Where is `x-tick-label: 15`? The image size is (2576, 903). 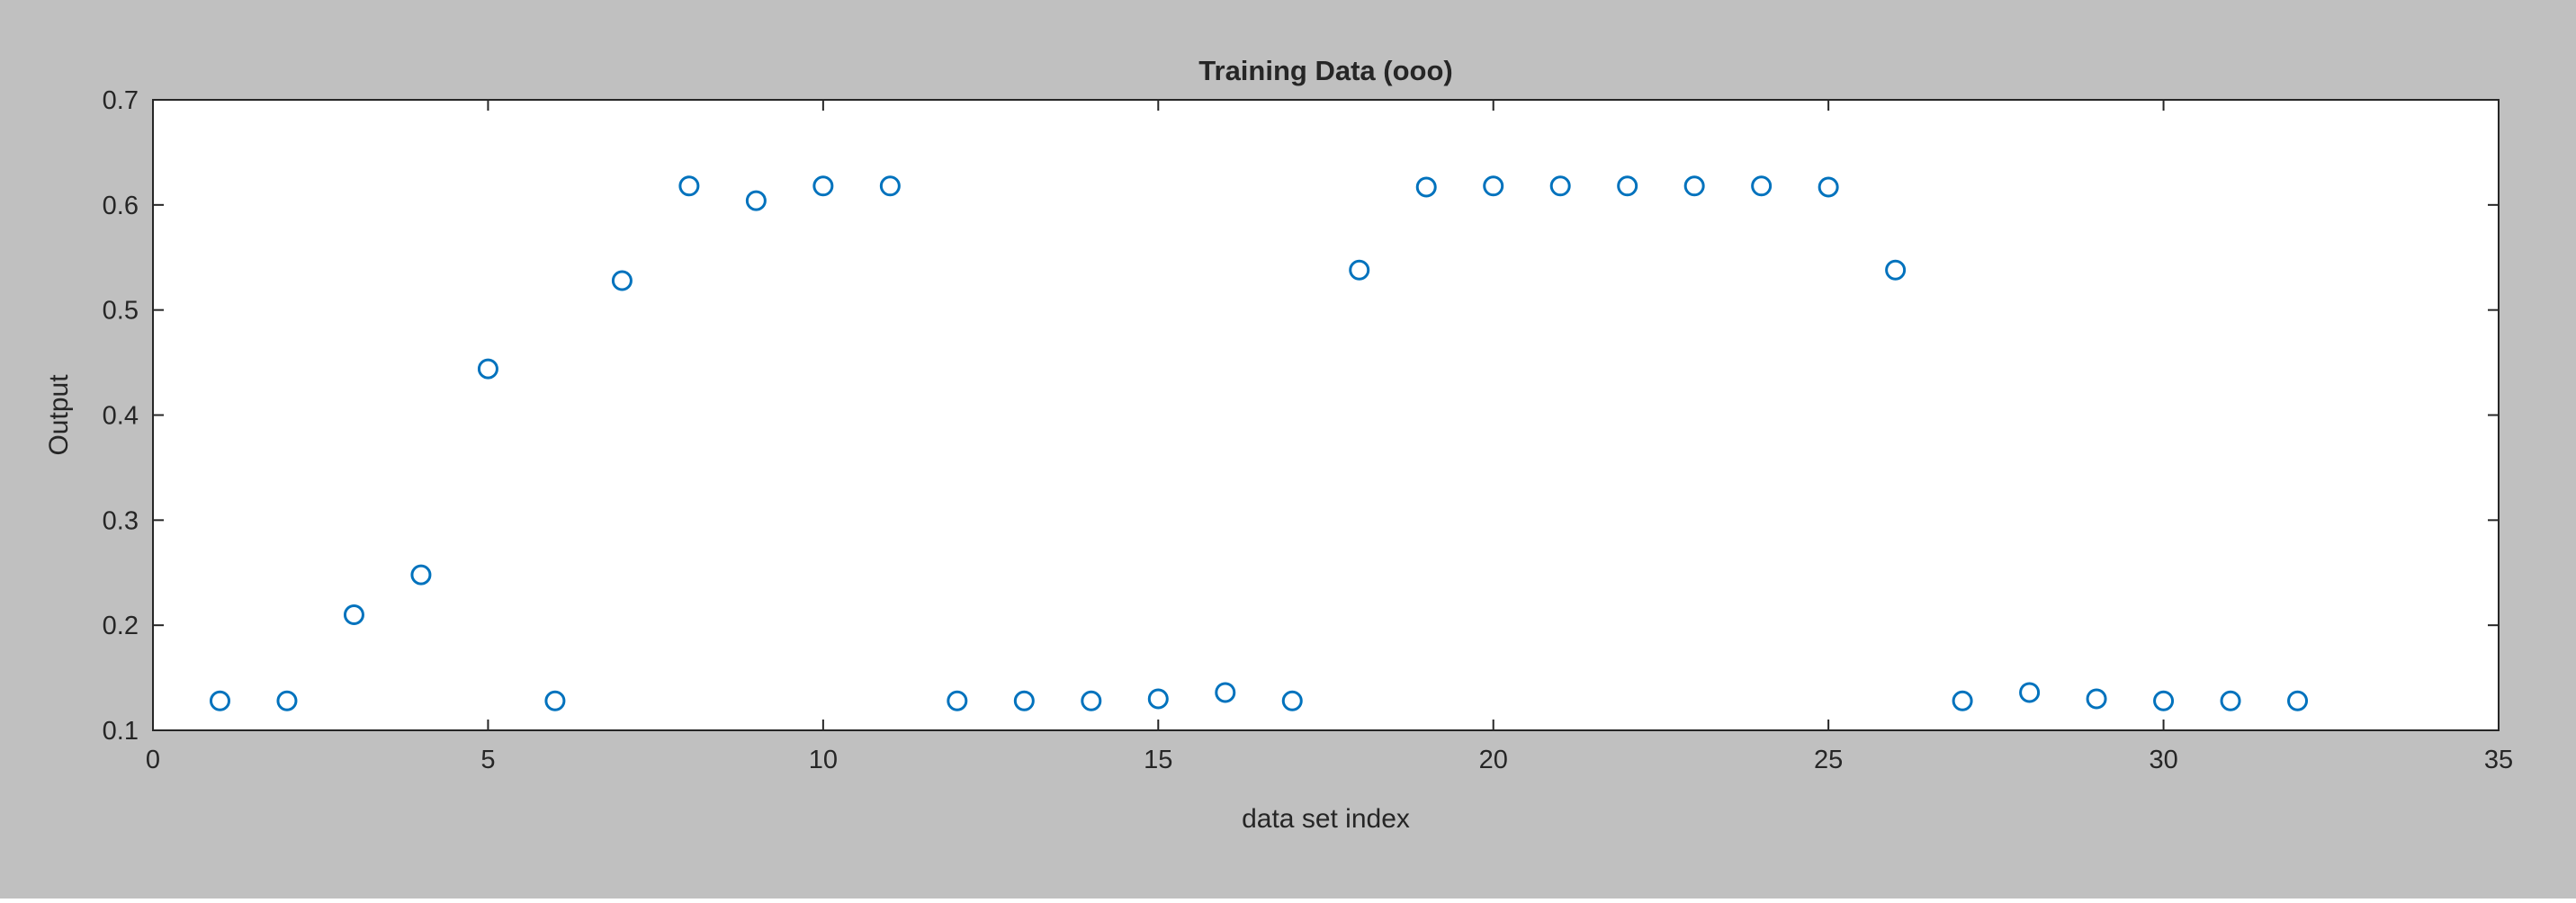 x-tick-label: 15 is located at coordinates (1158, 760).